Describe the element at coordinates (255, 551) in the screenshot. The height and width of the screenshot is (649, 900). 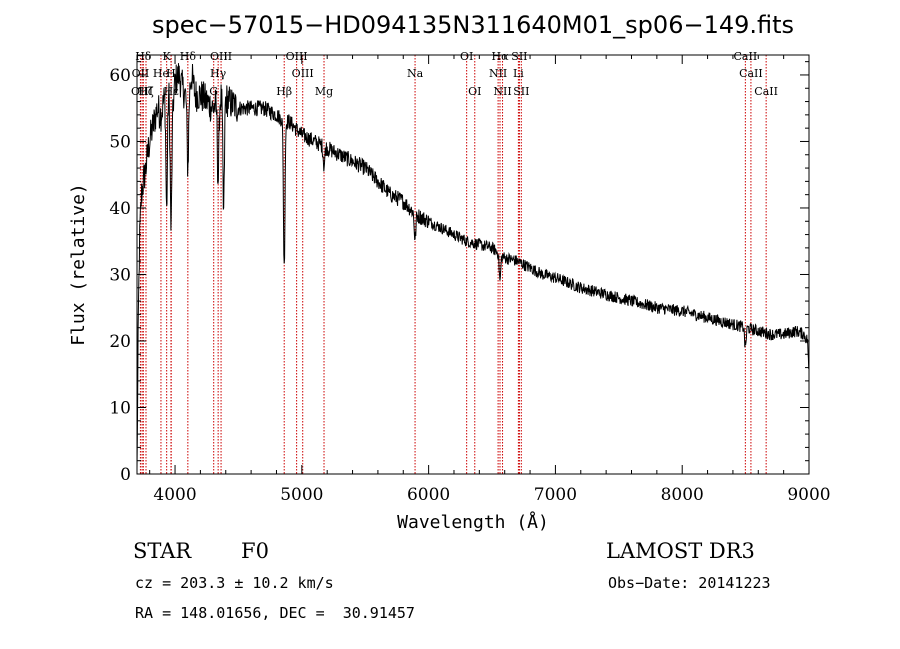
I see `object-subclass: F0` at that location.